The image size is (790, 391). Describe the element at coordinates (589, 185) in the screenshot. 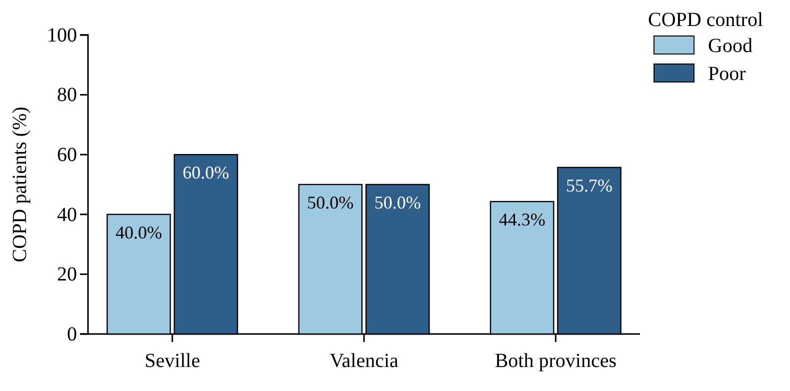

I see `data-label: 55.7%` at that location.